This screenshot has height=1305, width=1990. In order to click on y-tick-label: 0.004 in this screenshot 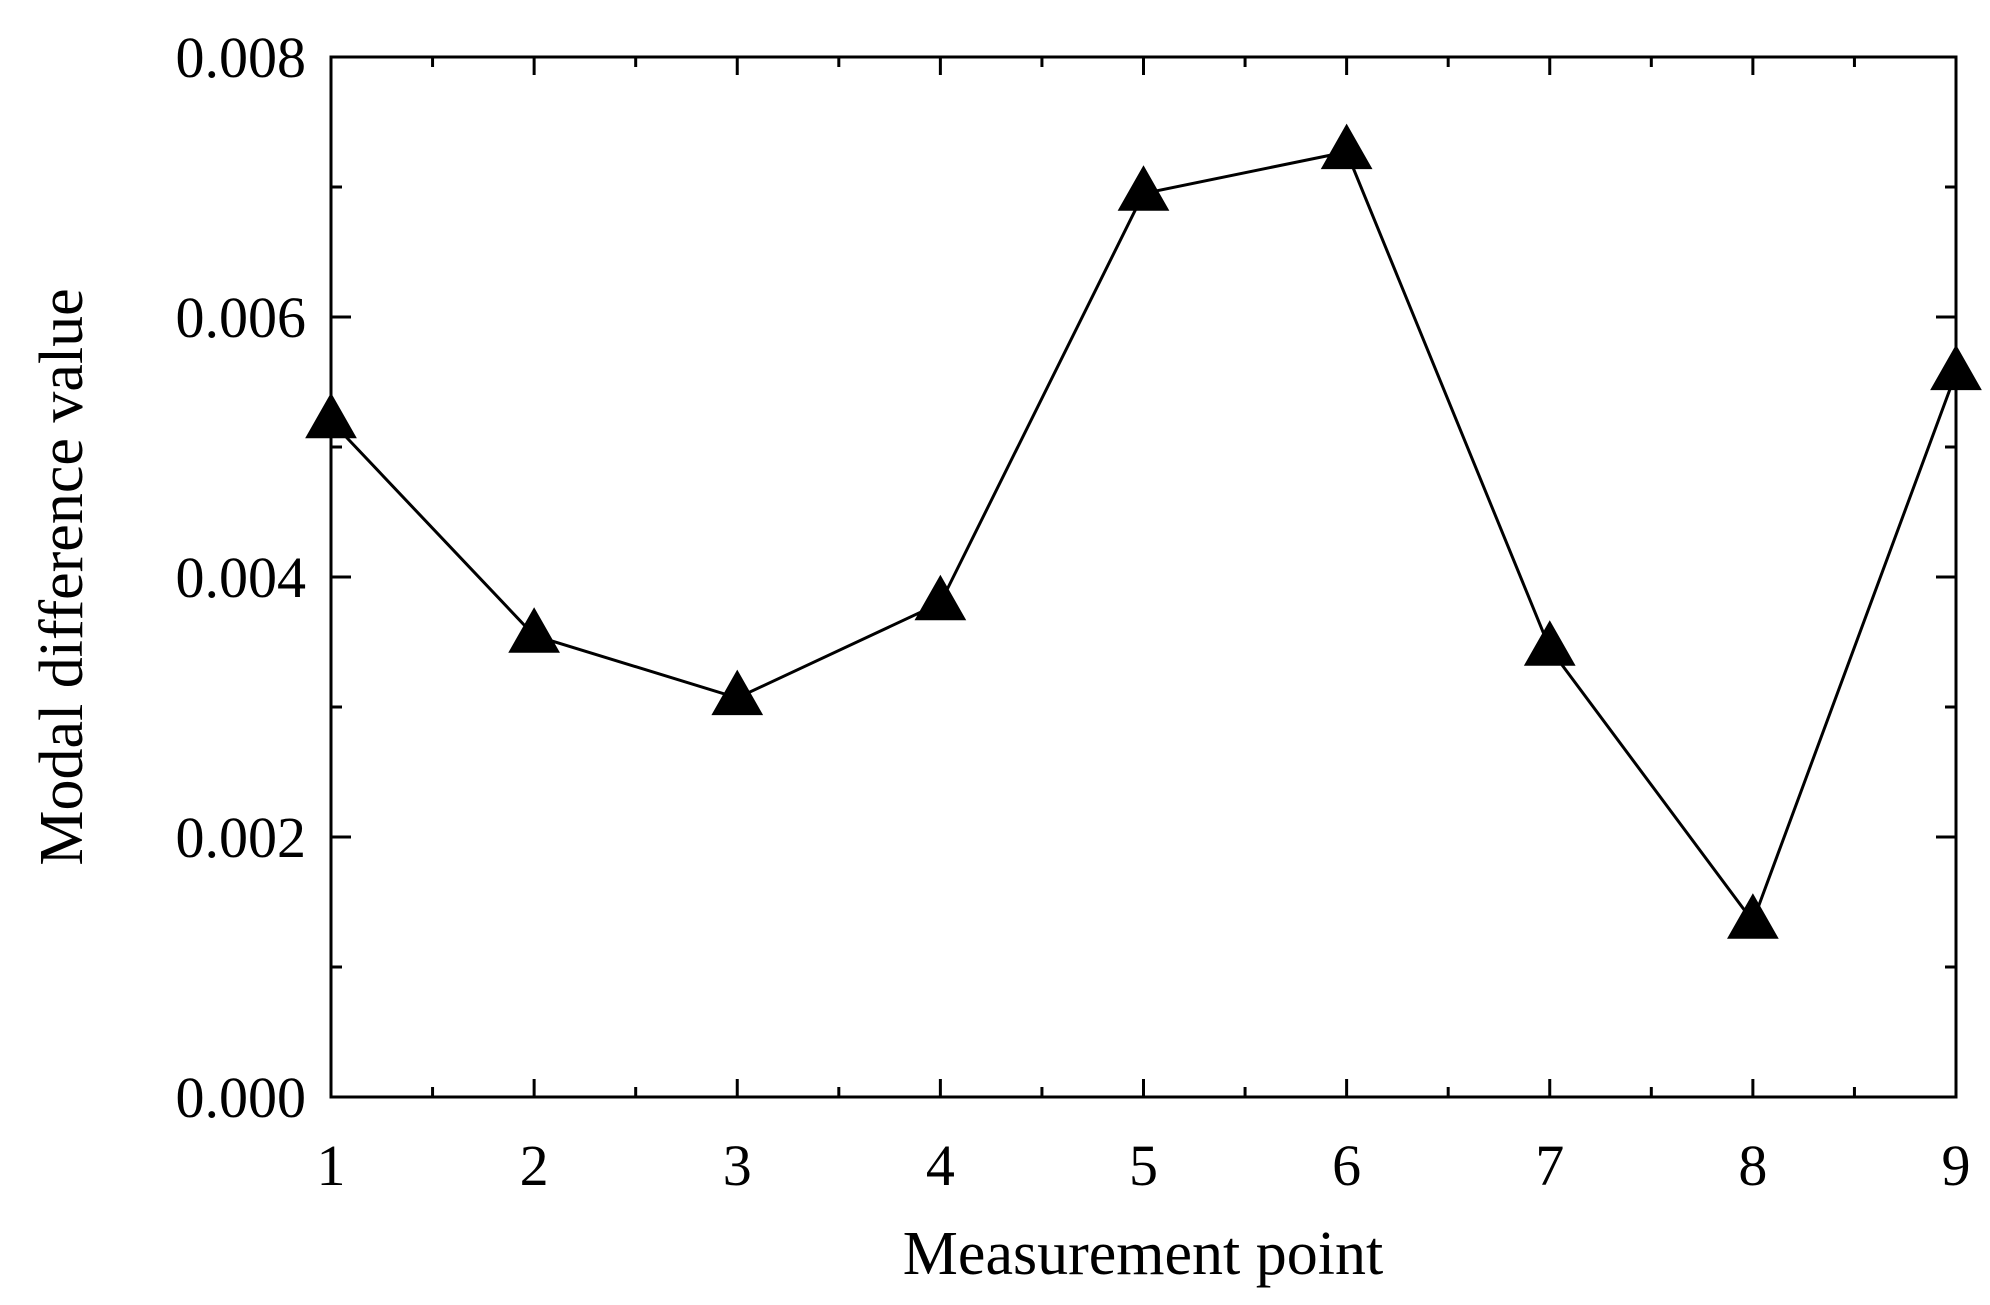, I will do `click(241, 577)`.